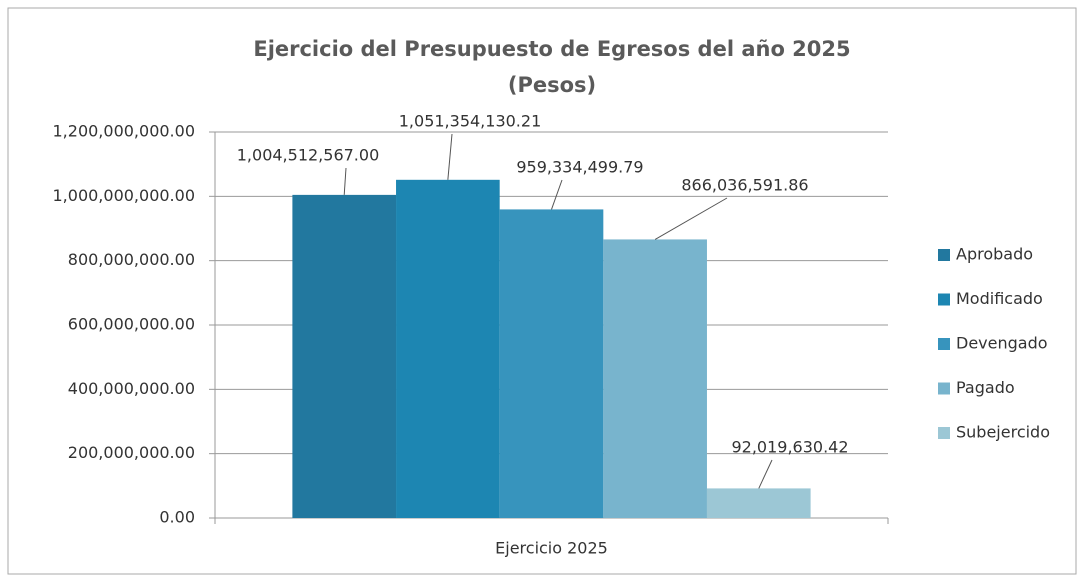  Describe the element at coordinates (124, 131) in the screenshot. I see `y-tick-label: 1,200,000,000.00` at that location.